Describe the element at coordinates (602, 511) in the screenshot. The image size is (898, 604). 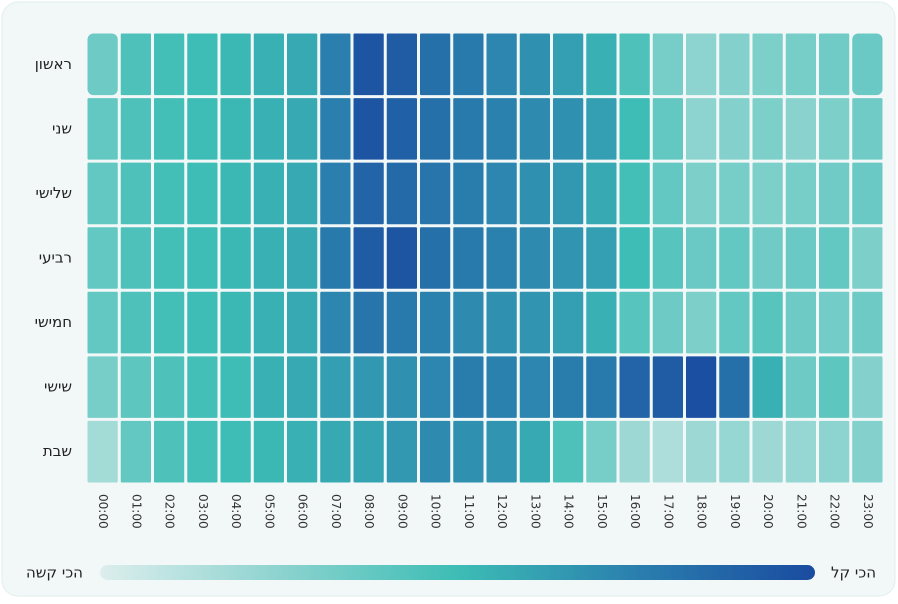
I see `x-tick-label: 15:00` at that location.